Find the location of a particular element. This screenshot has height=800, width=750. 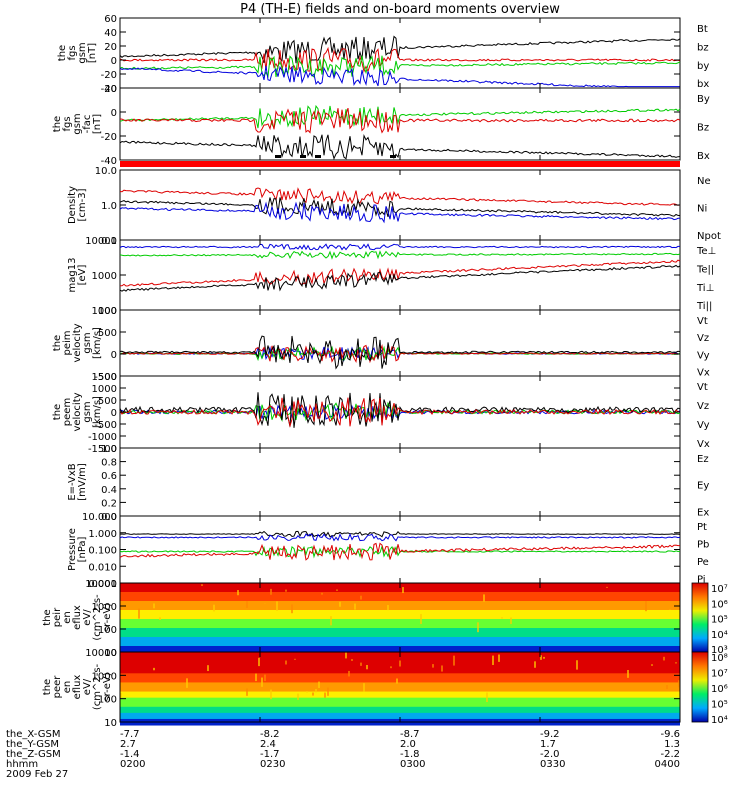

y-label-line: Density is located at coordinates (72, 205).